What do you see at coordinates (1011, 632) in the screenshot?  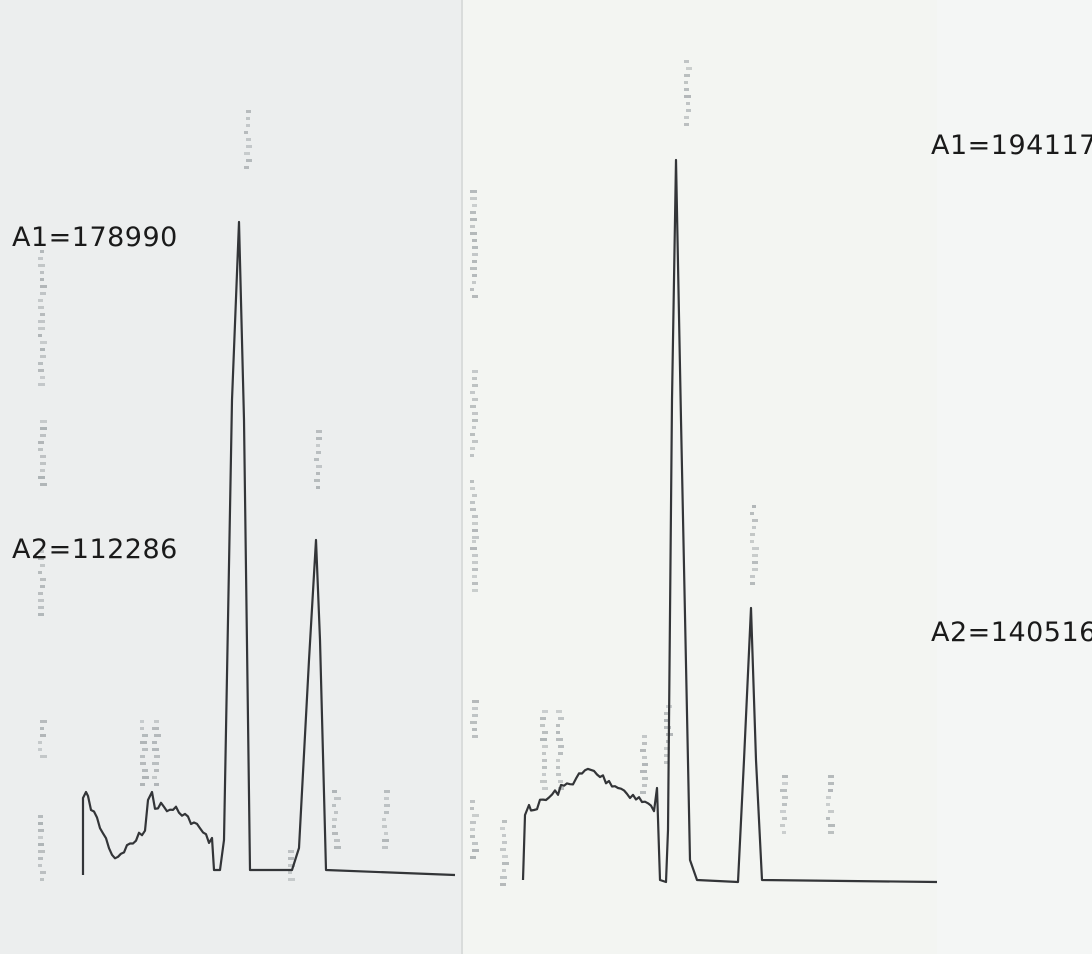 I see `right-peak-a2-area-label: A2=140516` at bounding box center [1011, 632].